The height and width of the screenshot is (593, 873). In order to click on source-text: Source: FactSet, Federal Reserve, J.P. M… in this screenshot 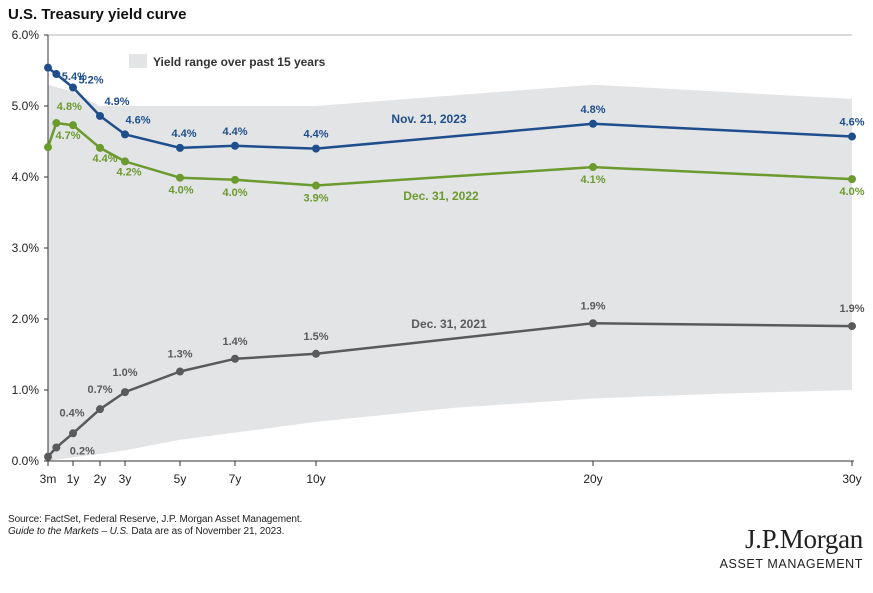, I will do `click(155, 519)`.